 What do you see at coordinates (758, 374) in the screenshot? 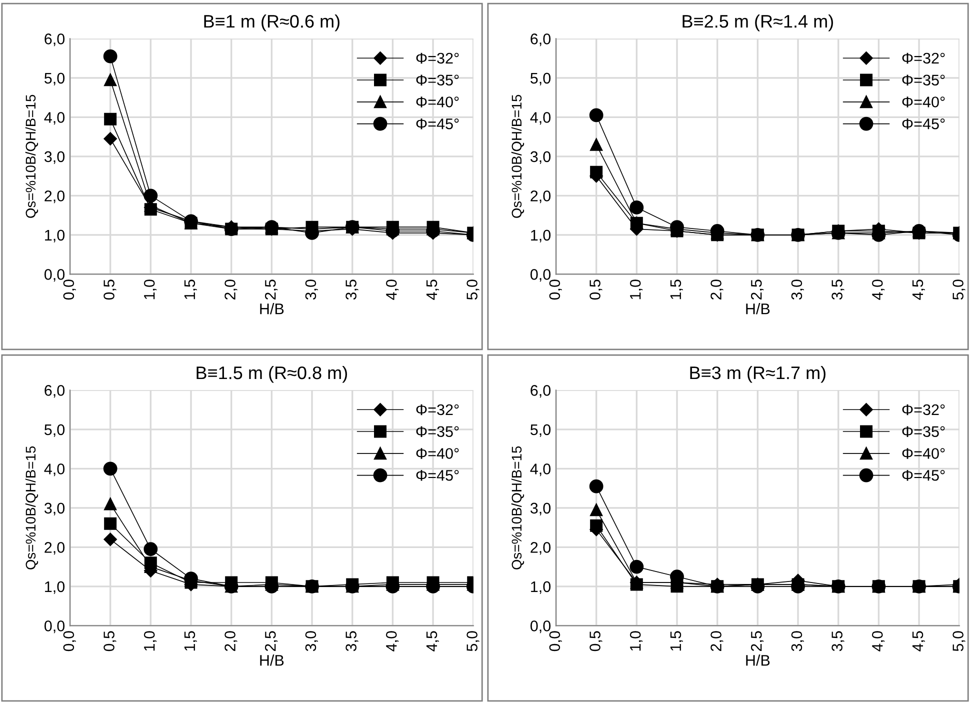
I see `chart-title: B≡3 m (R≈1.7 m)` at bounding box center [758, 374].